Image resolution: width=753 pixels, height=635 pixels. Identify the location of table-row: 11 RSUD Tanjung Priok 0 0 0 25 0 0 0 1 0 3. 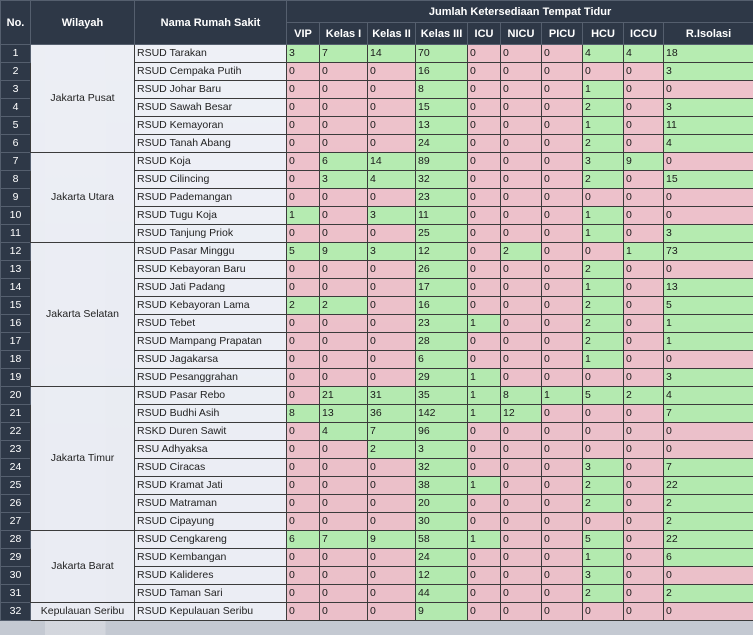
(376, 233).